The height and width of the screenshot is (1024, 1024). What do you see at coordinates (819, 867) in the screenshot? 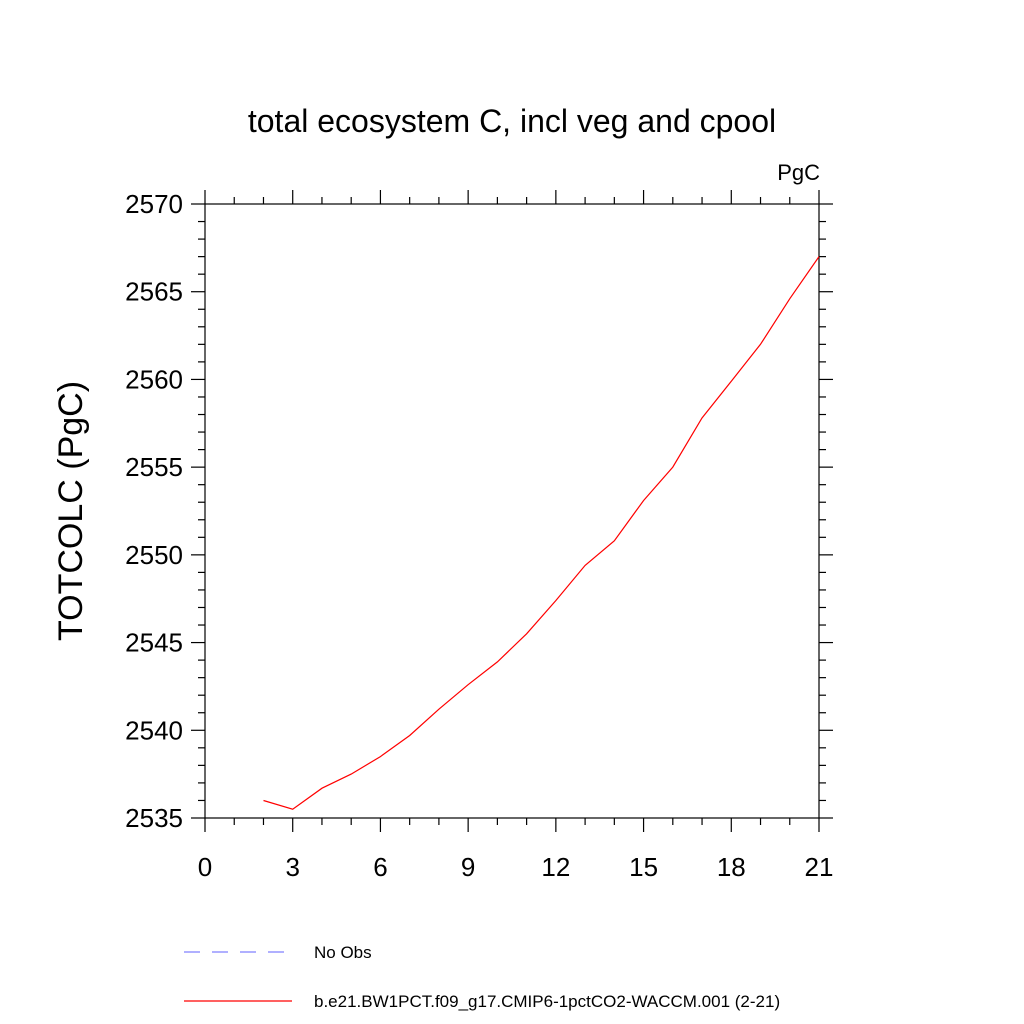
I see `x-tick-label: 21` at bounding box center [819, 867].